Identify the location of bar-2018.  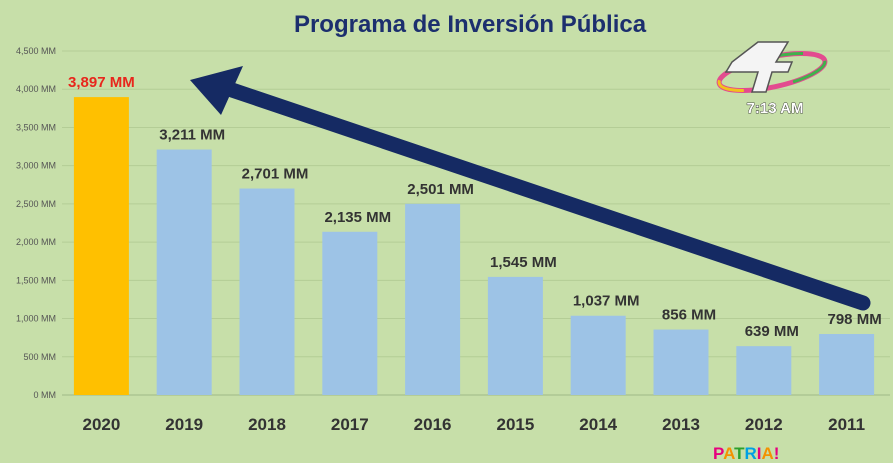
(267, 291).